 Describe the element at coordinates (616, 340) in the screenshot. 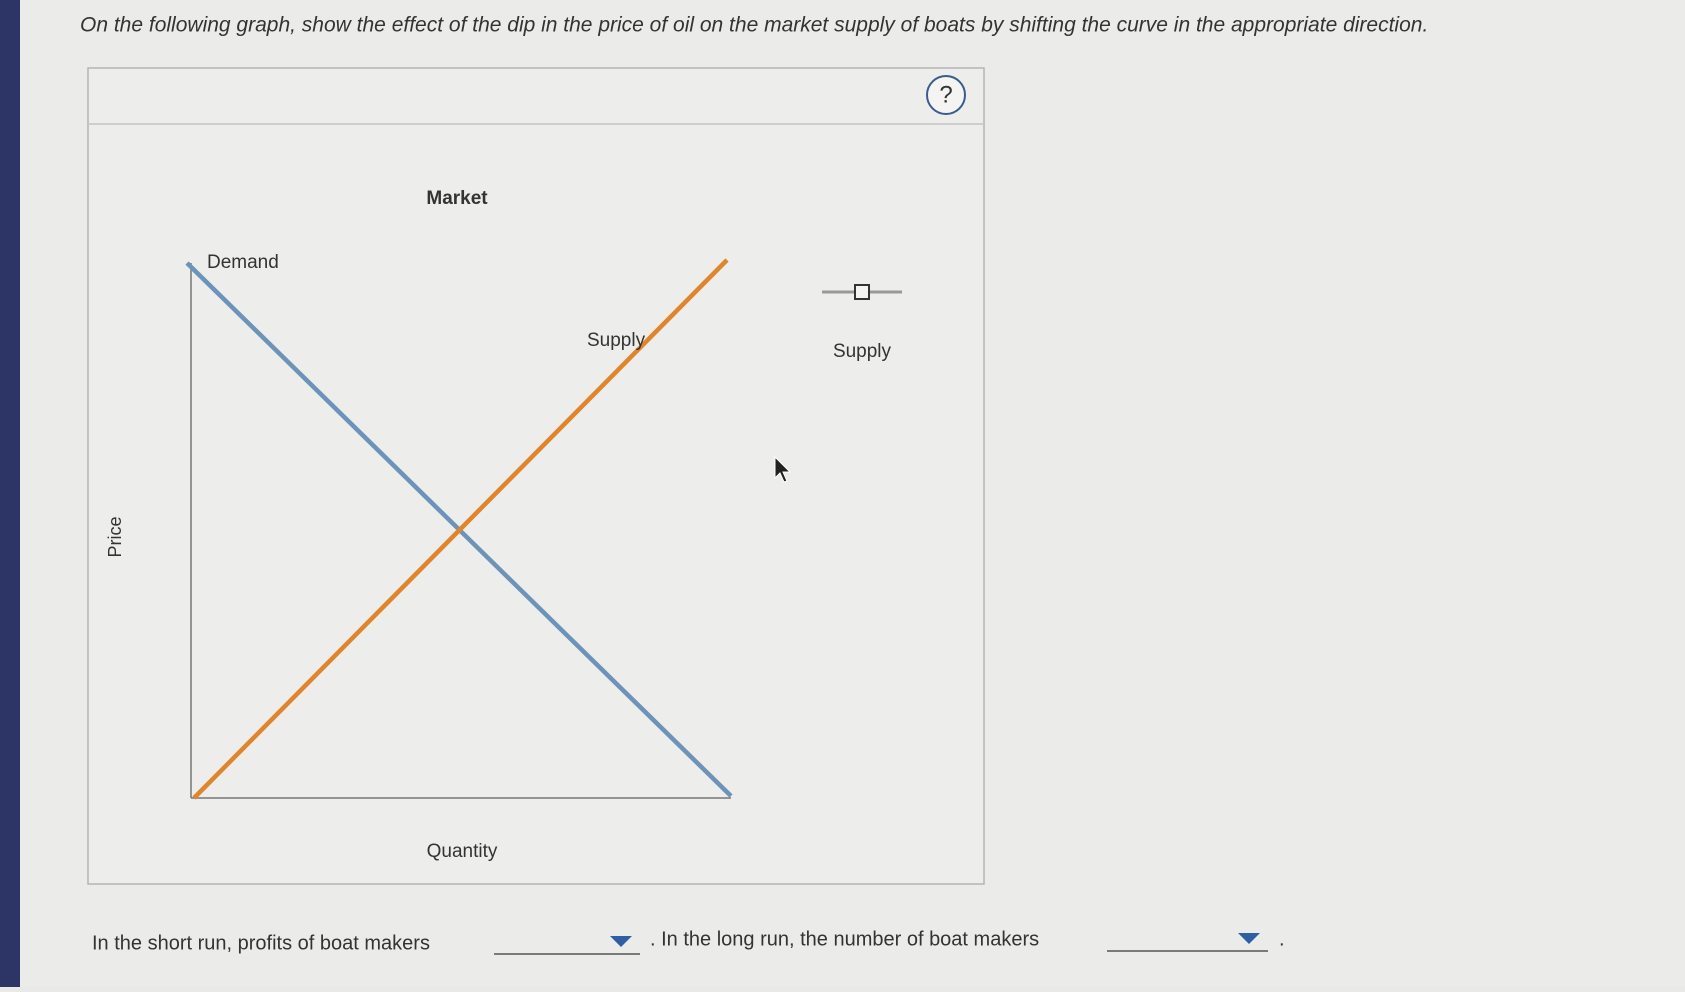

I see `supply-label: Supply` at that location.